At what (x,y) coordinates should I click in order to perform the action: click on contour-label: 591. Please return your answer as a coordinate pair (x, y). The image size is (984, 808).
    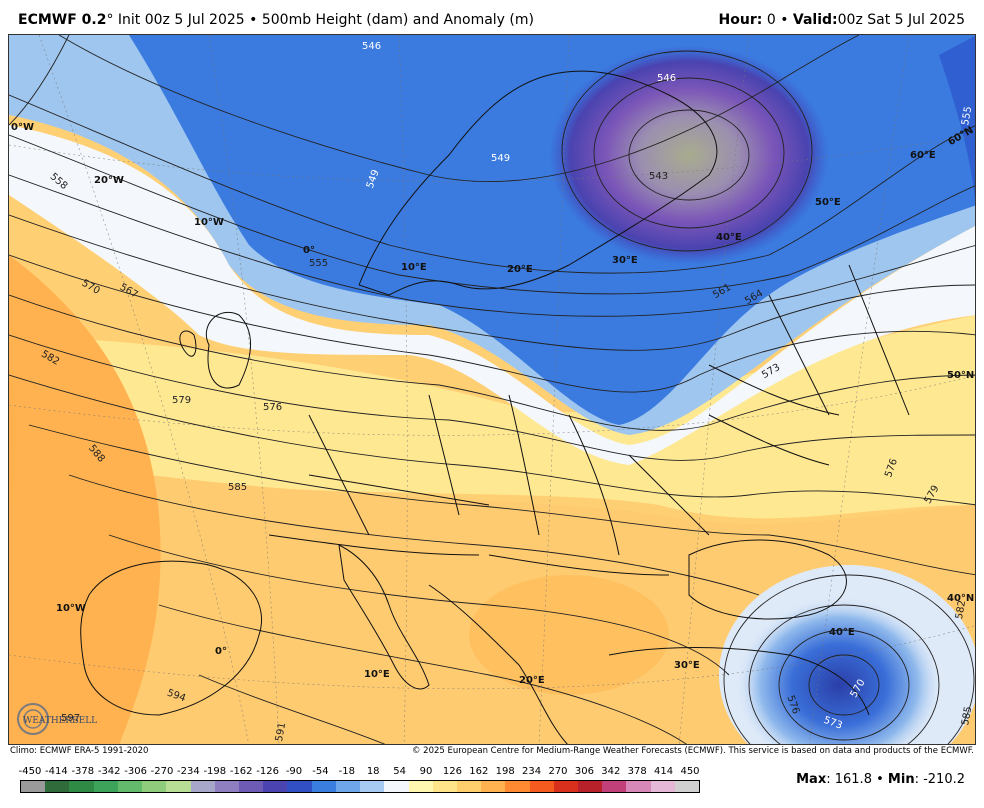
    Looking at the image, I should click on (281, 732).